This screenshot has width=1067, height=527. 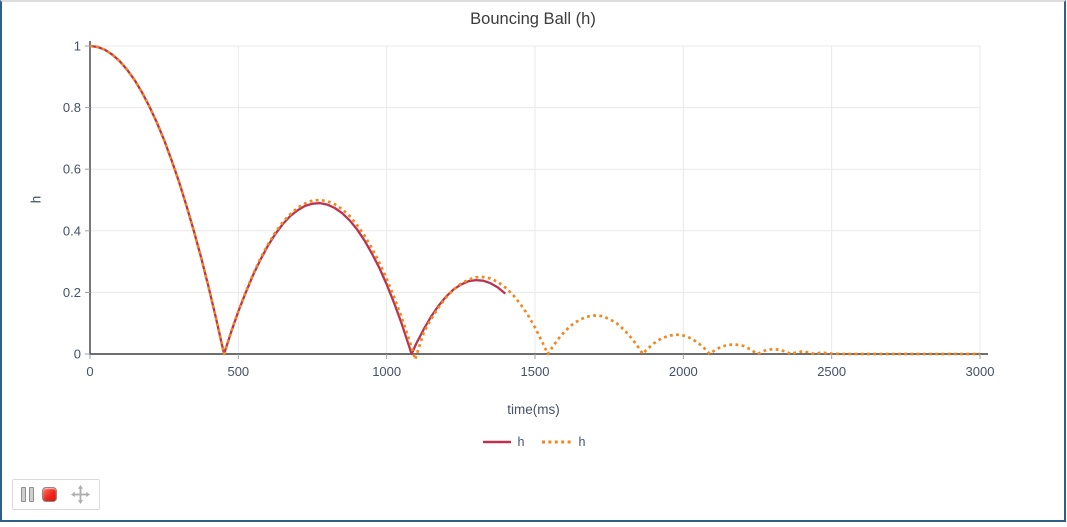 I want to click on svg-text: 2500, so click(x=831, y=371).